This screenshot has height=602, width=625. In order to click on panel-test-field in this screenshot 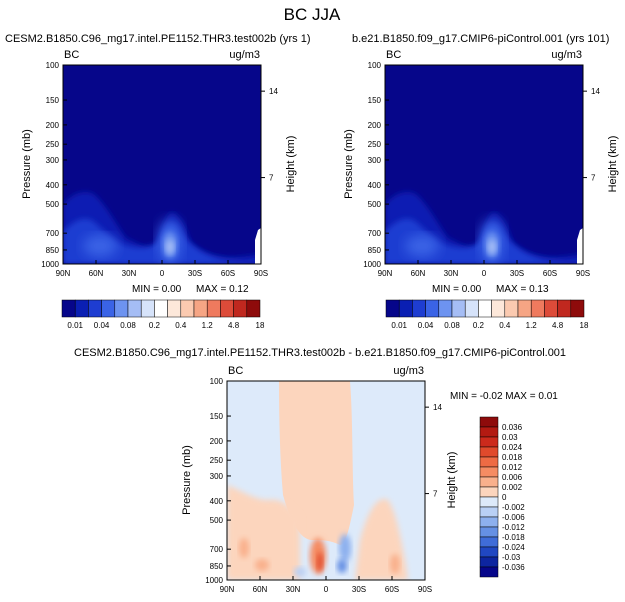, I will do `click(162, 164)`.